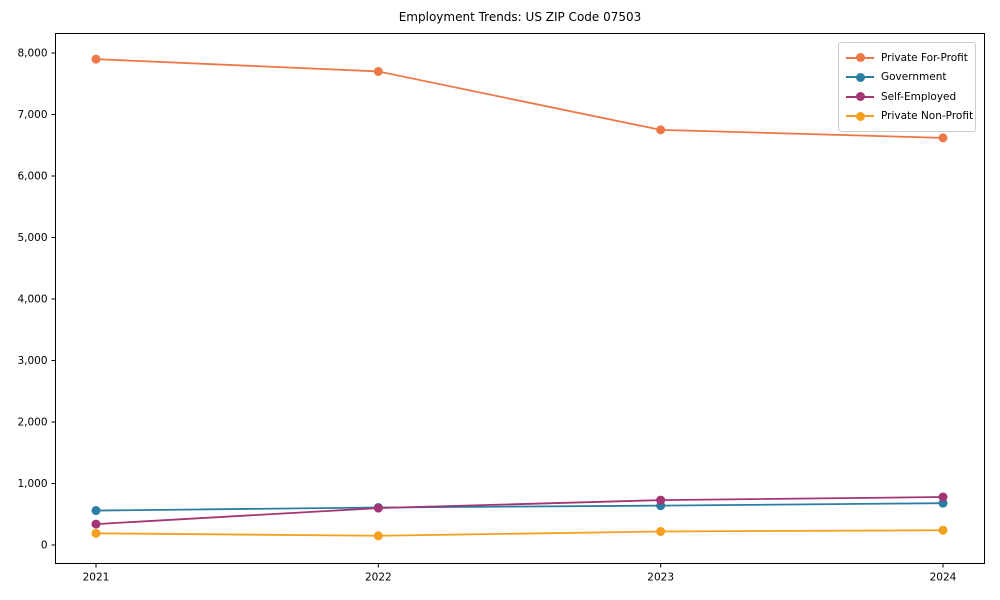  What do you see at coordinates (661, 130) in the screenshot?
I see `data-point-private-for-profit-2023` at bounding box center [661, 130].